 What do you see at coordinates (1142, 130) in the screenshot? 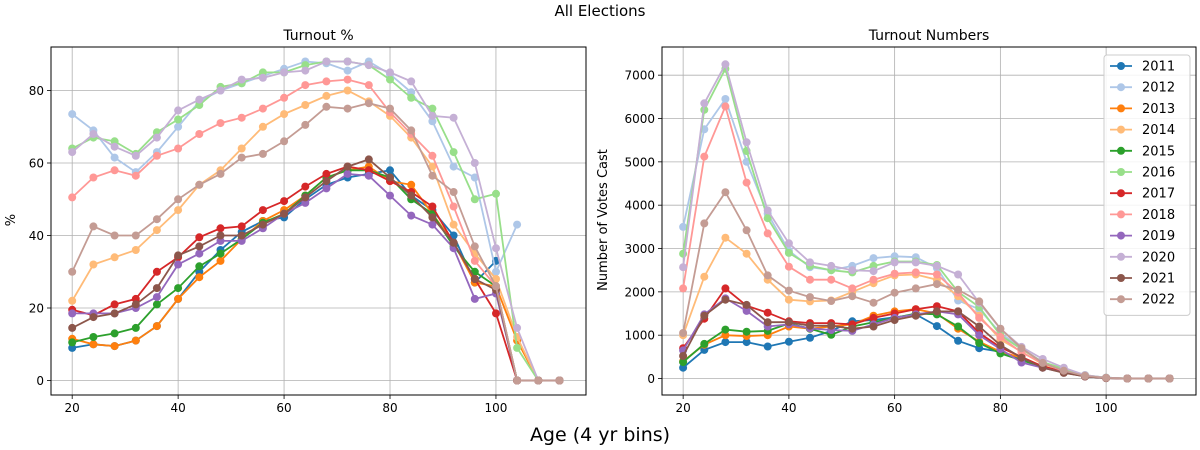
I see `legend-item-2014: 2014` at bounding box center [1142, 130].